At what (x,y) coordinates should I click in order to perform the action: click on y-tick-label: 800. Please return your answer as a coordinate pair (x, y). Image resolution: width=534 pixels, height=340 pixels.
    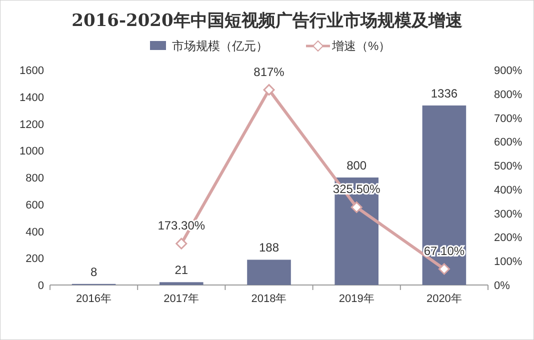
    Looking at the image, I should click on (35, 178).